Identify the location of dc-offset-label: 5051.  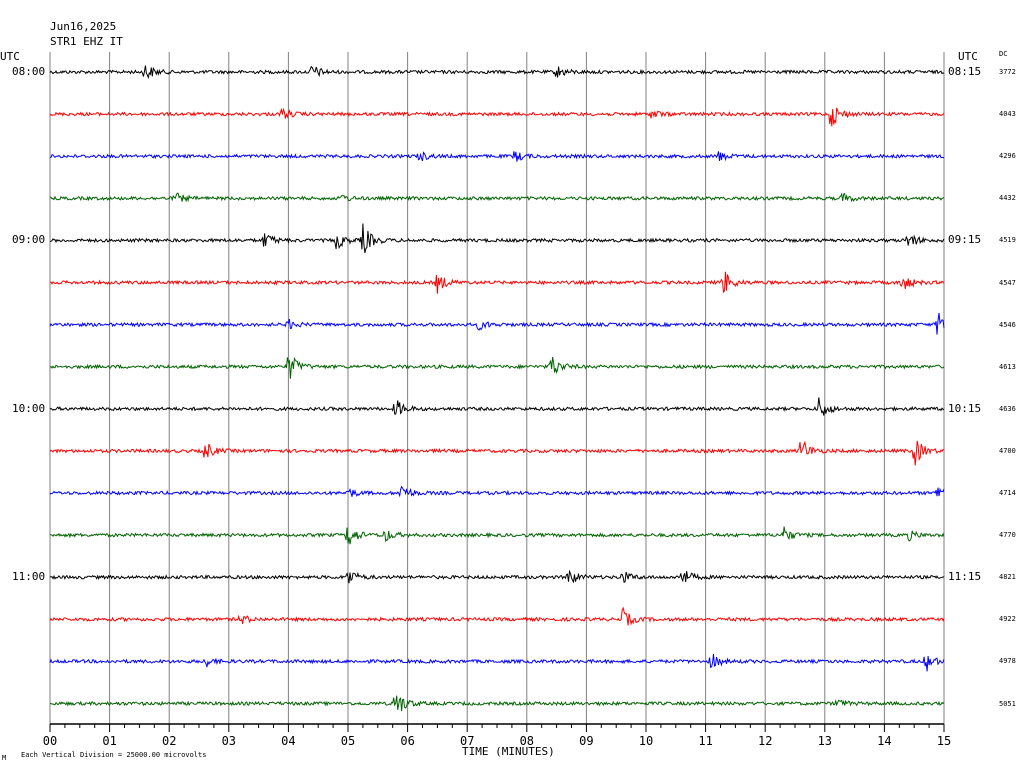
(1007, 703).